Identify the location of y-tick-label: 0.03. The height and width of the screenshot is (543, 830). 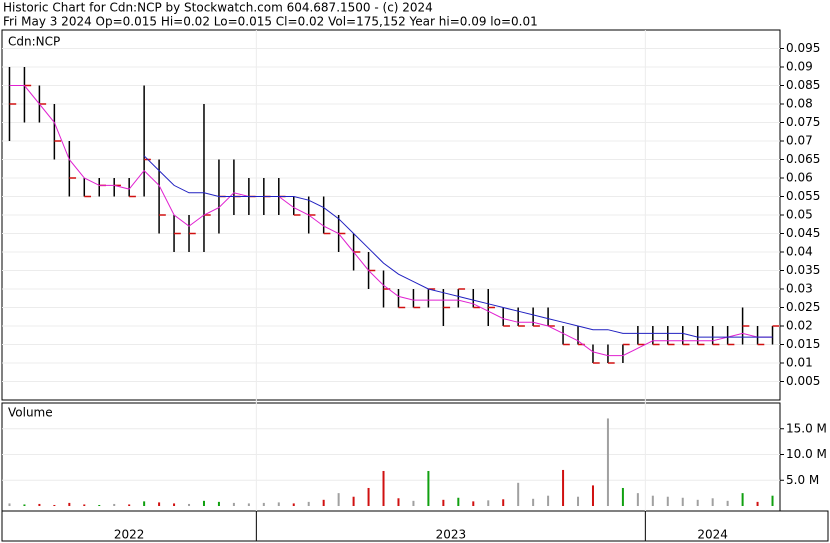
(799, 289).